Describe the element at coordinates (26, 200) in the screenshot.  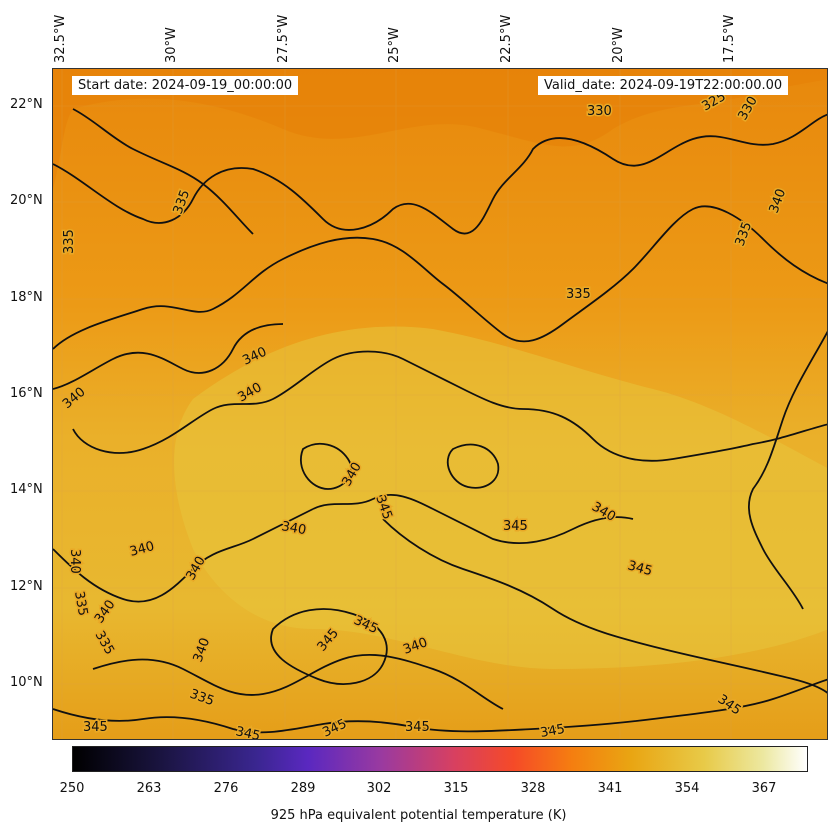
I see `lat-label-20n: 20°N` at that location.